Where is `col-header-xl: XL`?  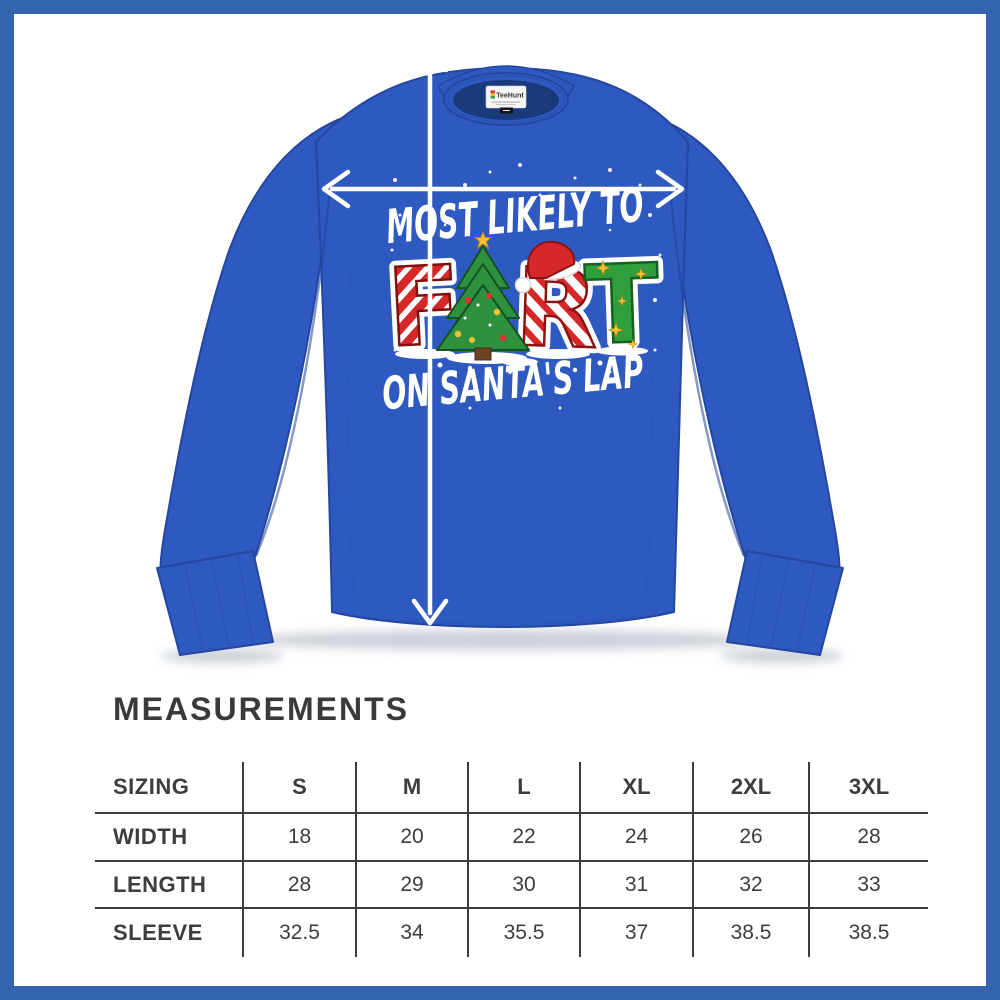
col-header-xl: XL is located at coordinates (636, 788).